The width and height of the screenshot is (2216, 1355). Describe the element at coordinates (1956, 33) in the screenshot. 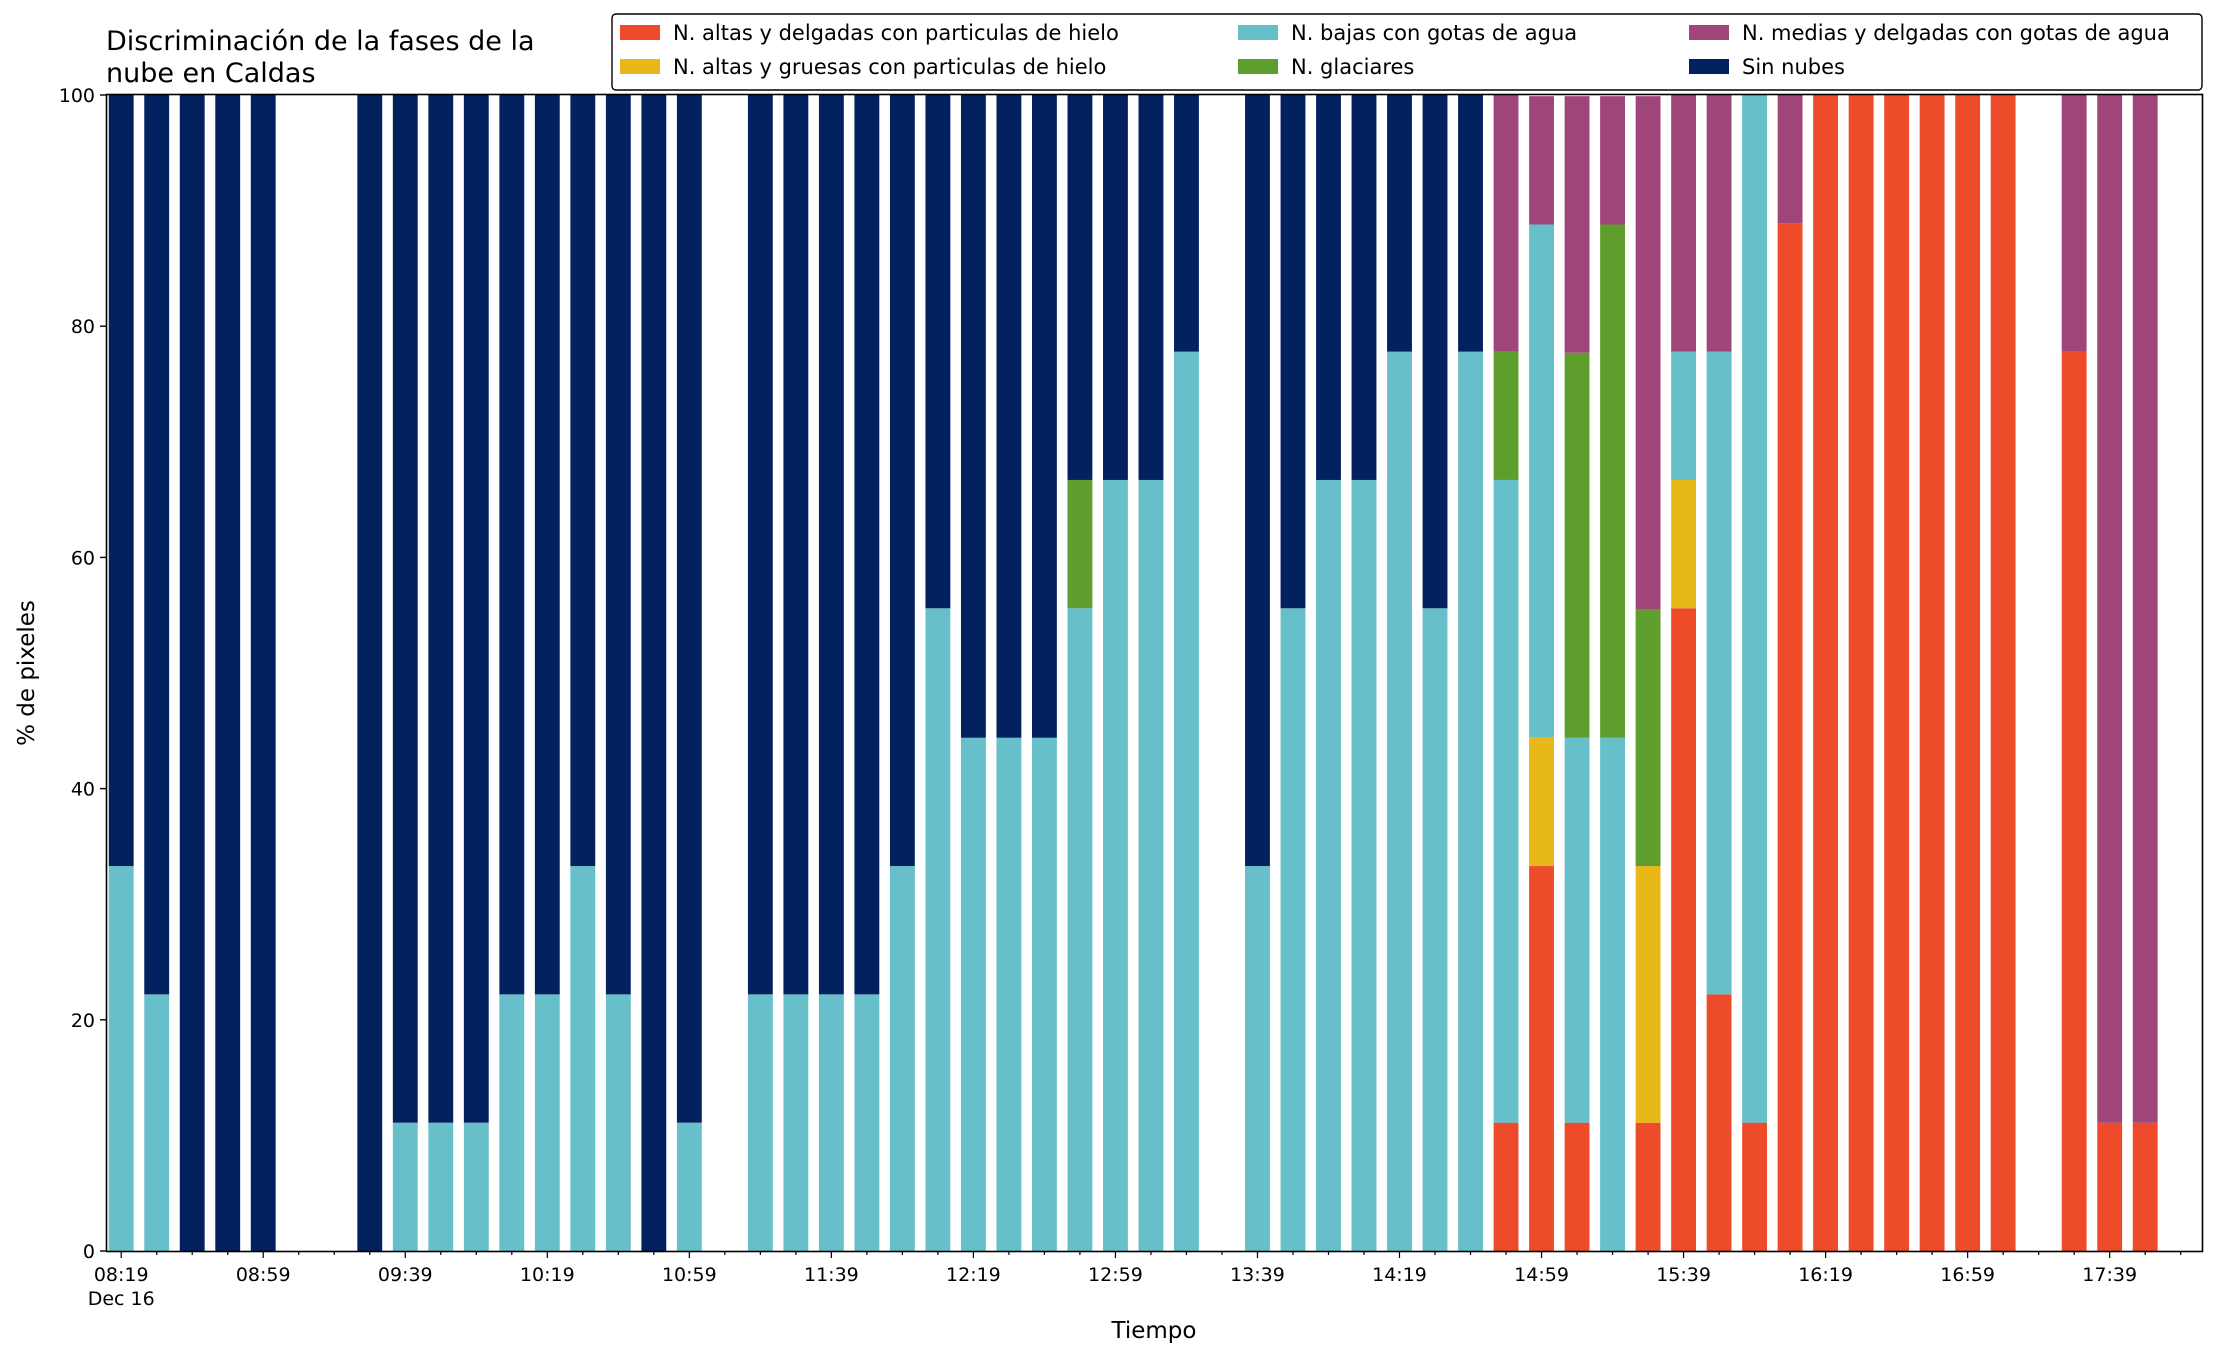

I see `legend-label-medias_delgadas_agua: N. medias y delgadas con gotas de agua` at that location.